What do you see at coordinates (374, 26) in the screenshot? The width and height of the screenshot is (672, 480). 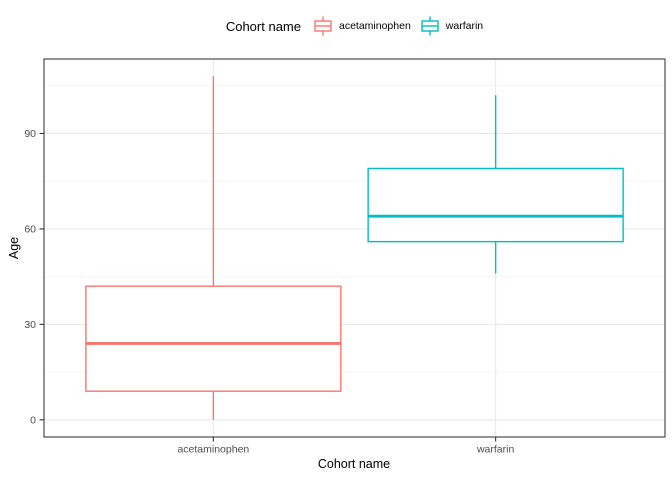 I see `legend-label: acetaminophen` at bounding box center [374, 26].